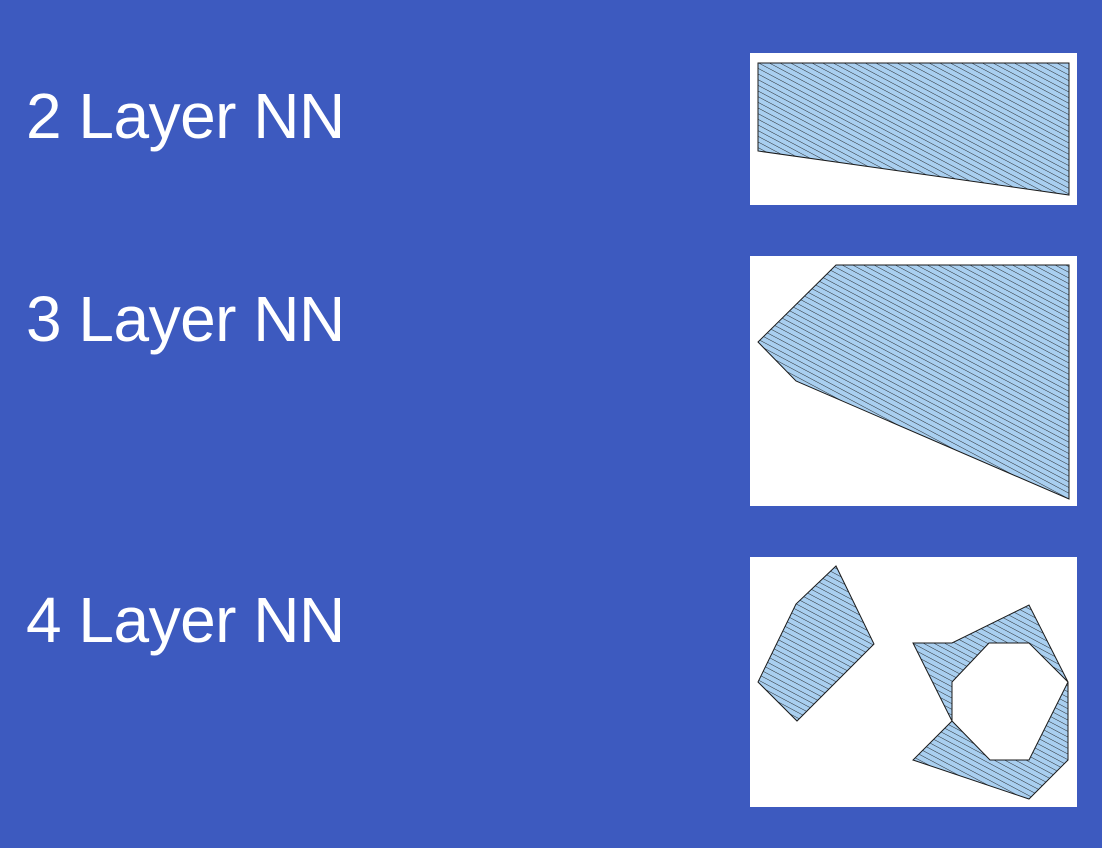 Image resolution: width=1102 pixels, height=848 pixels. I want to click on three-layer-nn-diagram, so click(913, 382).